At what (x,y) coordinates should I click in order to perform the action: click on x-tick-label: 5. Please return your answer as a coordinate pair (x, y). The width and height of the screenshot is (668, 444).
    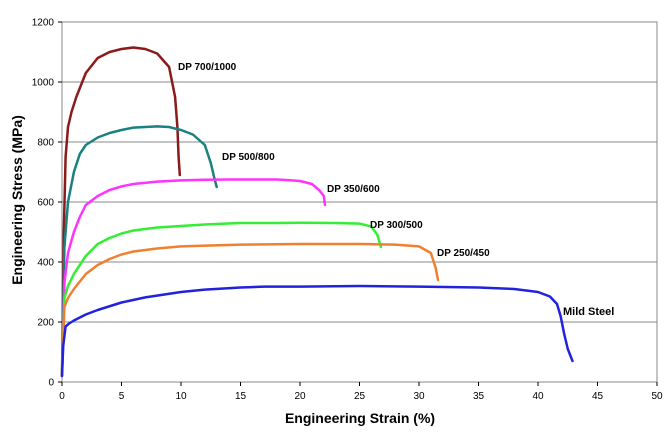
    Looking at the image, I should click on (122, 396).